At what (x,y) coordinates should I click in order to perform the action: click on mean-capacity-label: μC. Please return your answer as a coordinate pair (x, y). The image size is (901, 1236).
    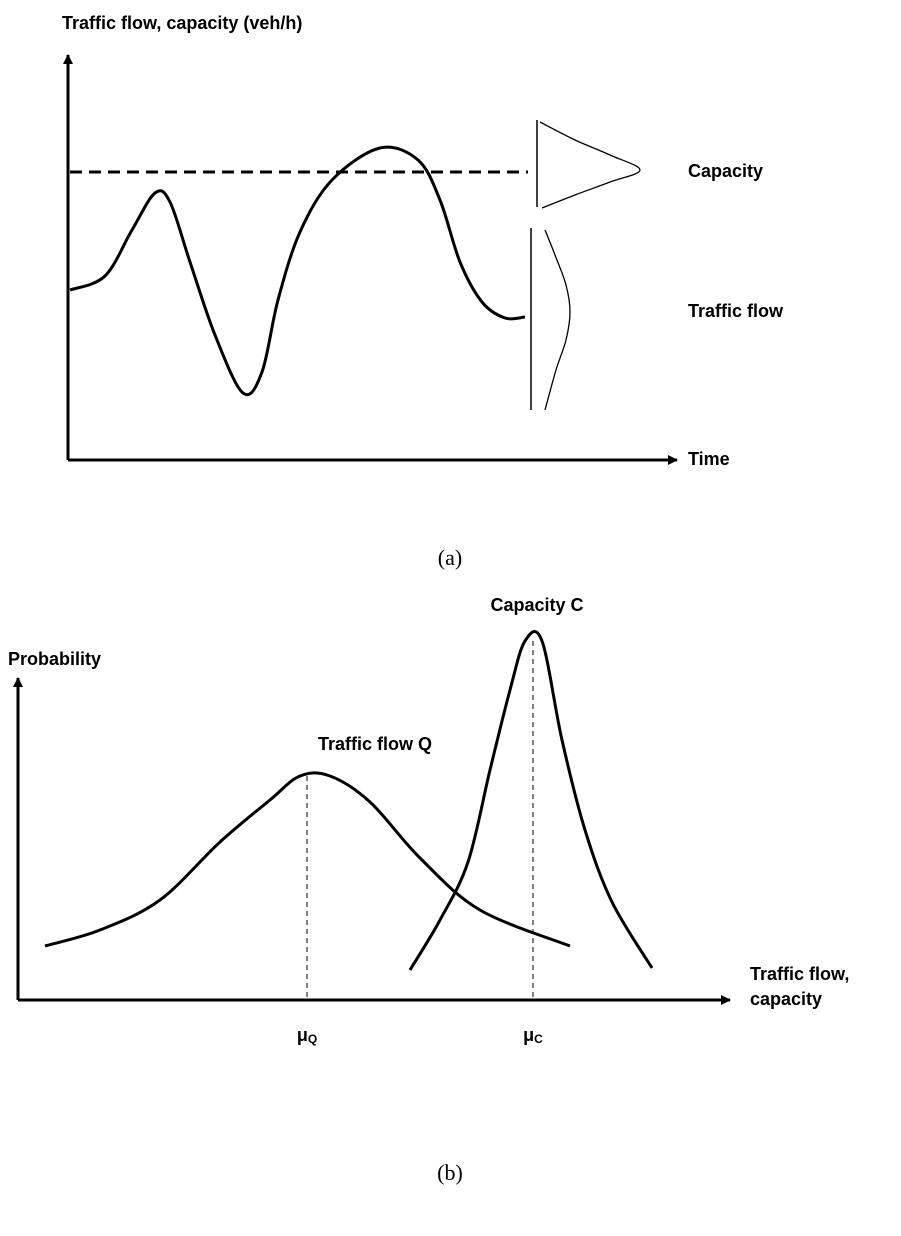
    Looking at the image, I should click on (533, 1035).